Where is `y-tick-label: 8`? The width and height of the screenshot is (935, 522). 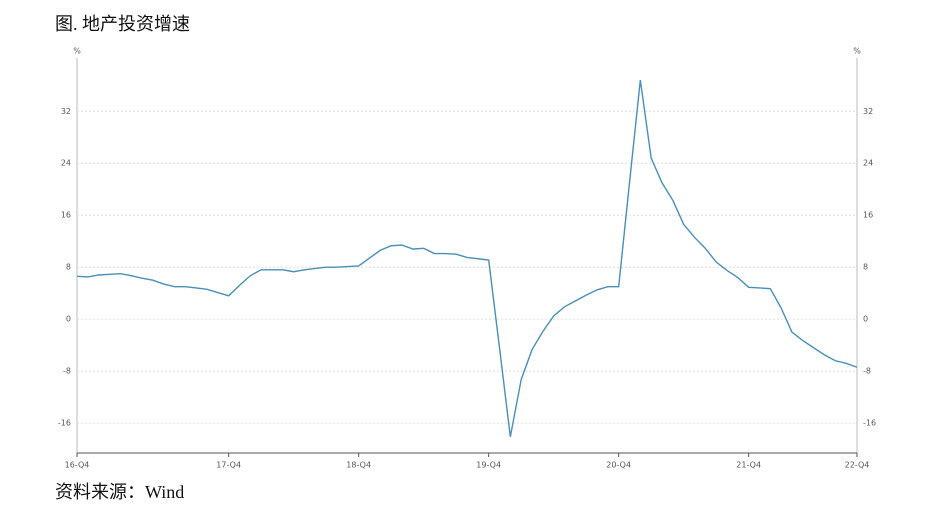 y-tick-label: 8 is located at coordinates (68, 267).